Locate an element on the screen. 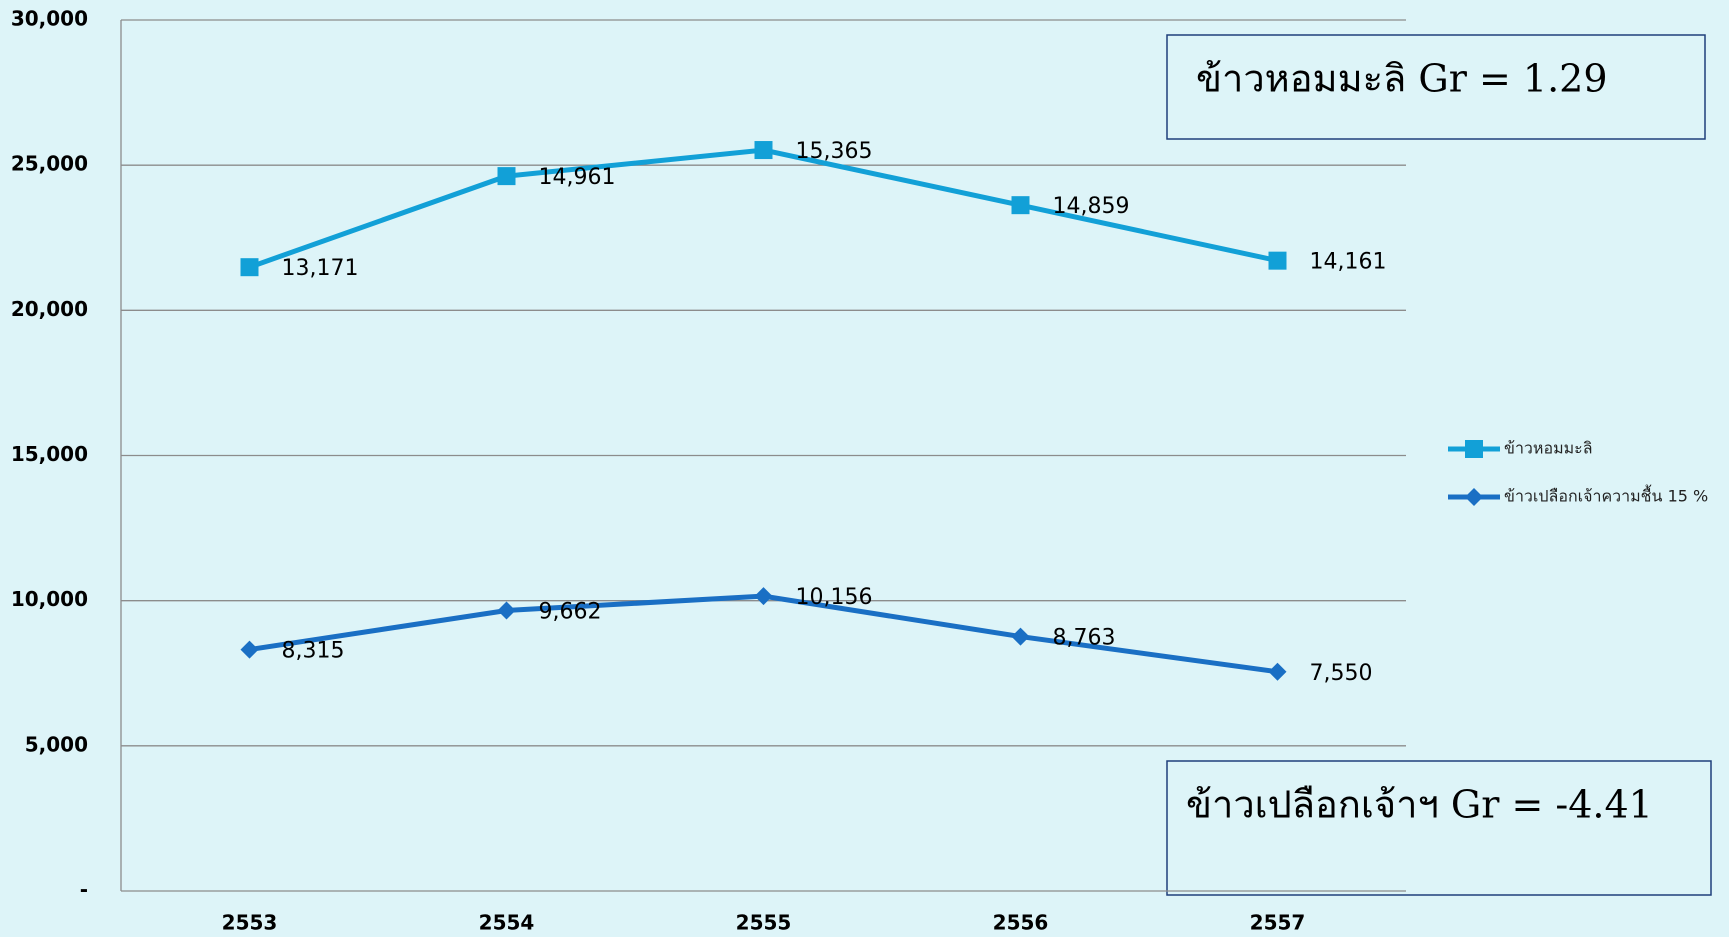  data-label: 13,171 is located at coordinates (320, 268).